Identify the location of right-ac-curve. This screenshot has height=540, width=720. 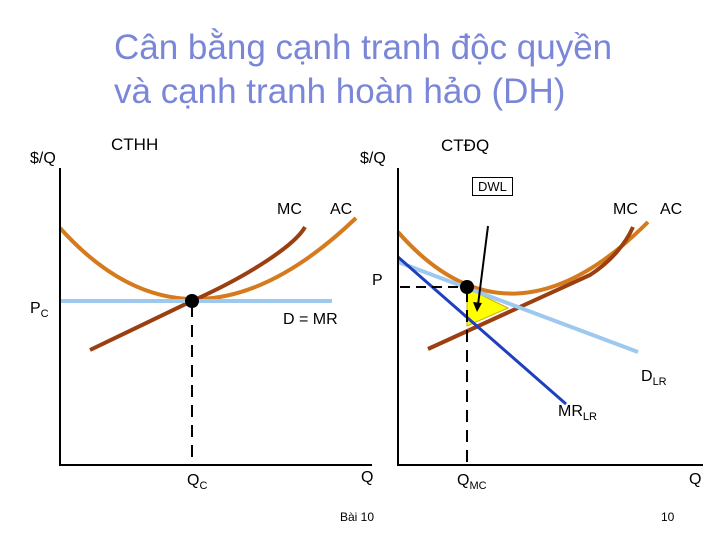
(523, 258).